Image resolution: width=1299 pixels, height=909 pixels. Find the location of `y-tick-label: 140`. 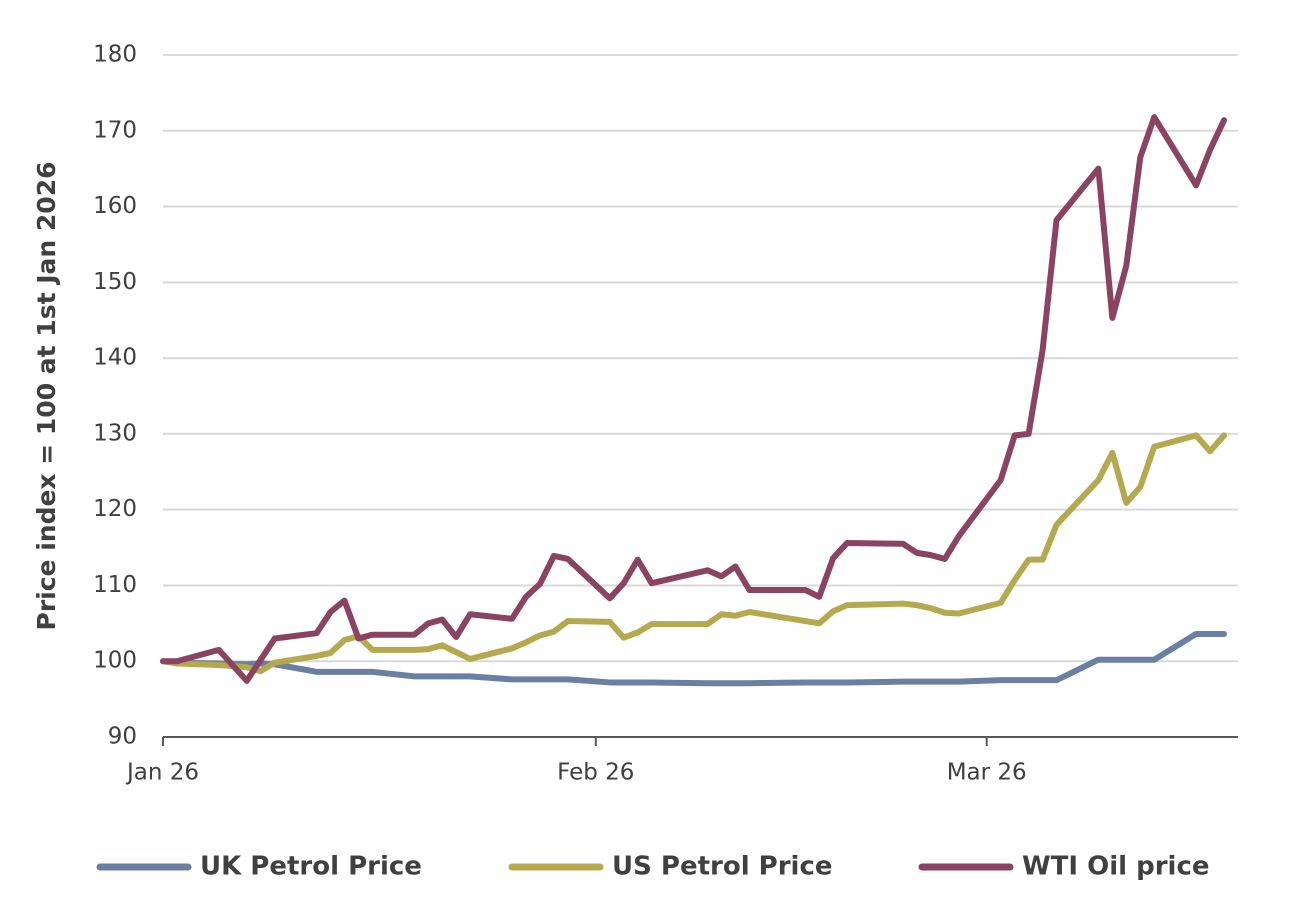

y-tick-label: 140 is located at coordinates (115, 358).